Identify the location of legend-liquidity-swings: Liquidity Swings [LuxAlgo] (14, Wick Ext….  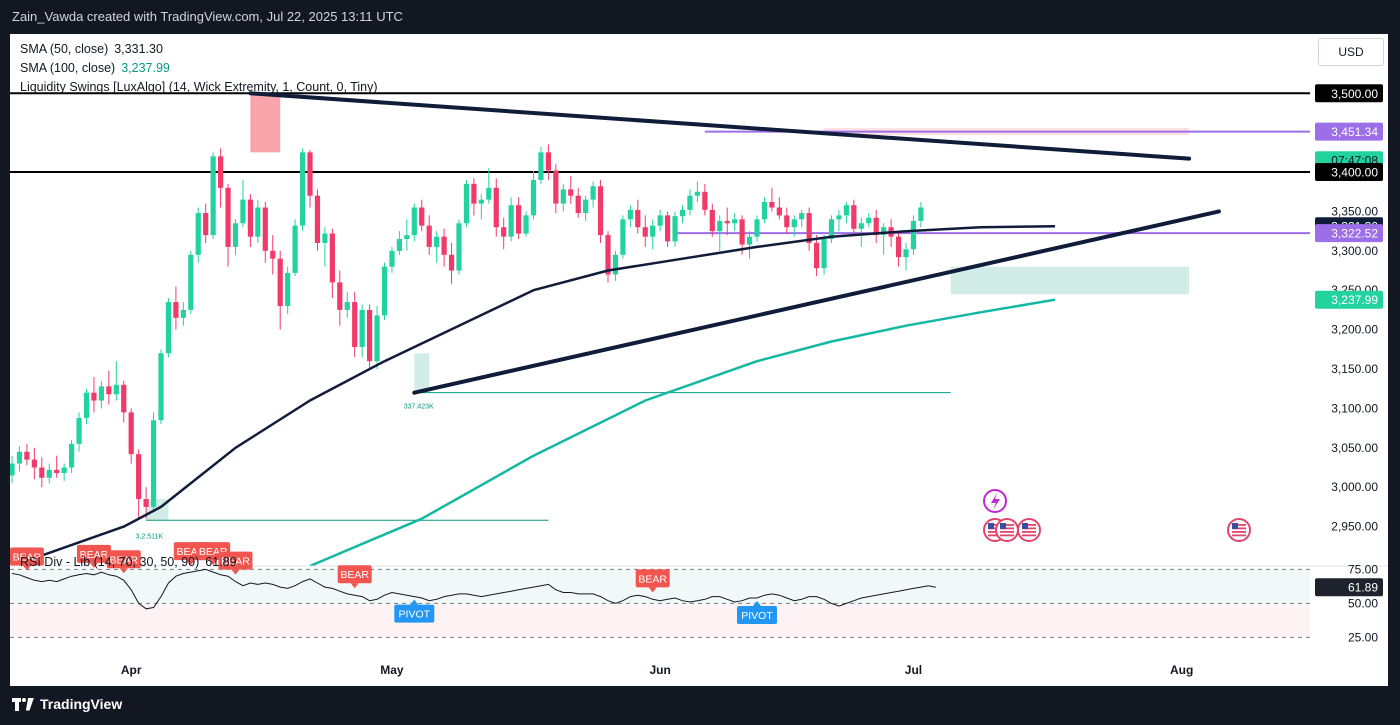
(199, 87).